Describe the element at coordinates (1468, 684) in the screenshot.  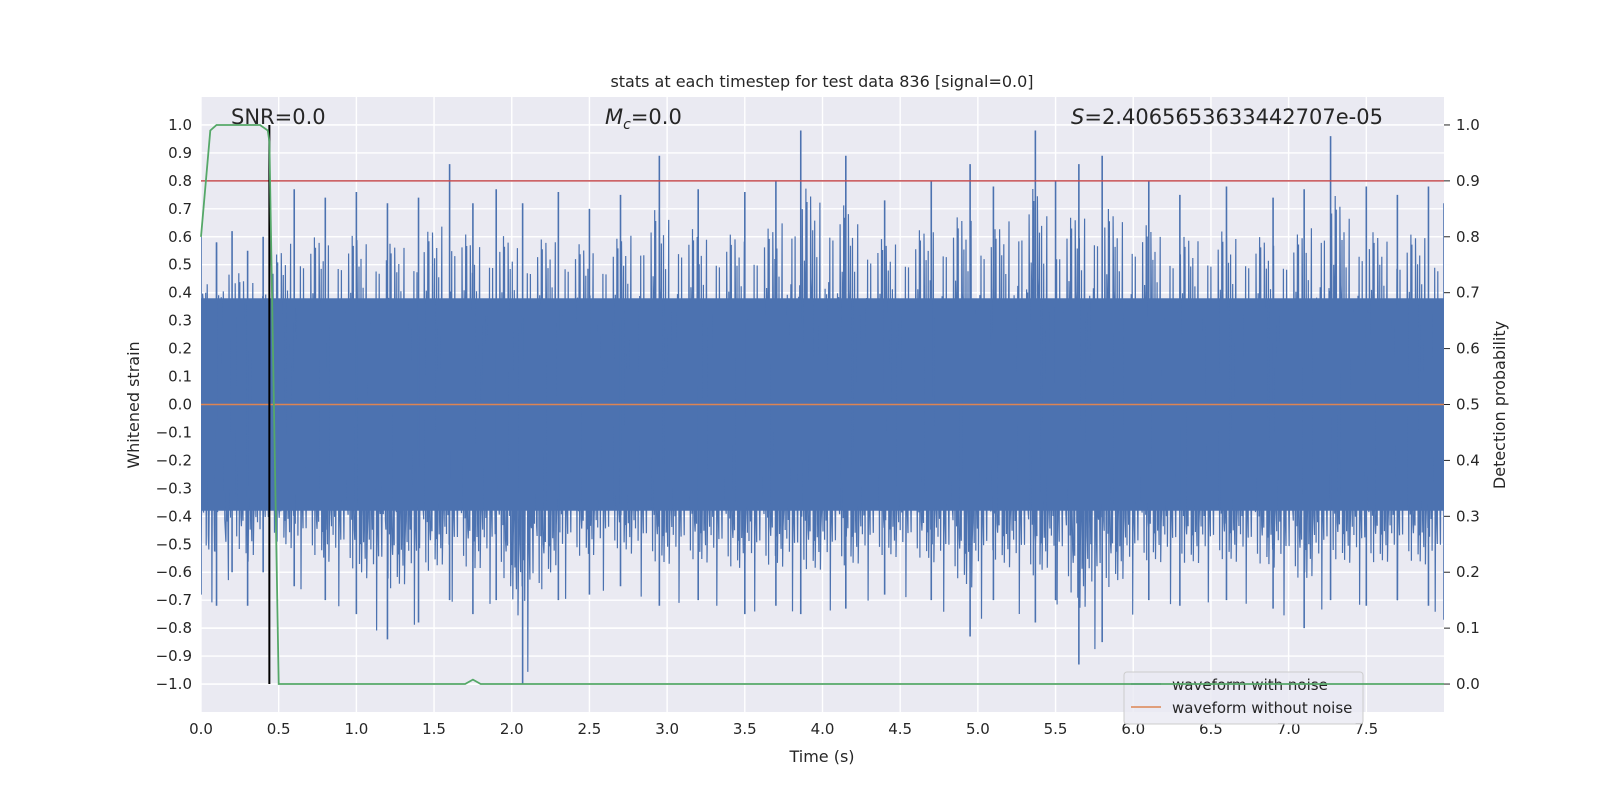
I see `y-right-tick-label: 0.0` at that location.